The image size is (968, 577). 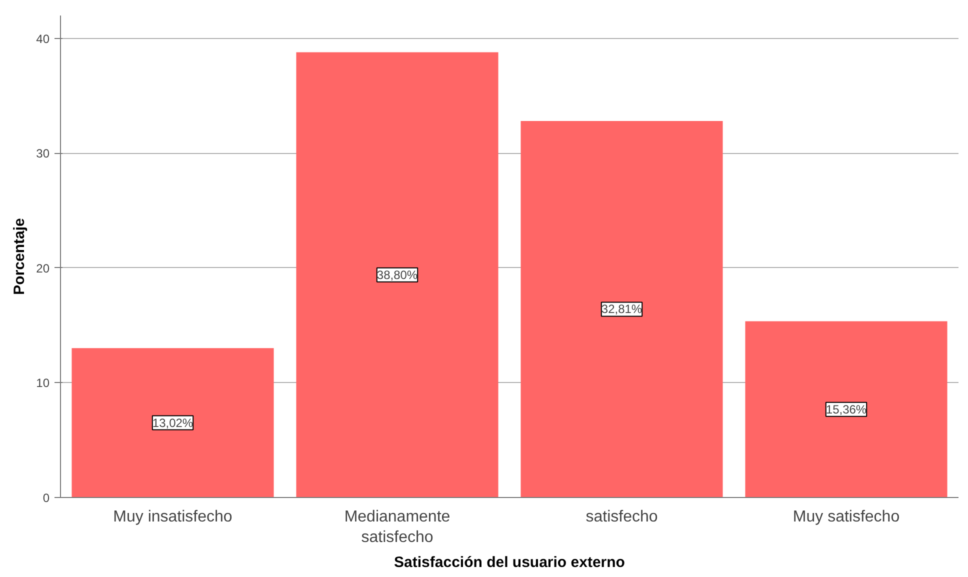 I want to click on x-tick-label: Muy satisfecho, so click(x=846, y=517).